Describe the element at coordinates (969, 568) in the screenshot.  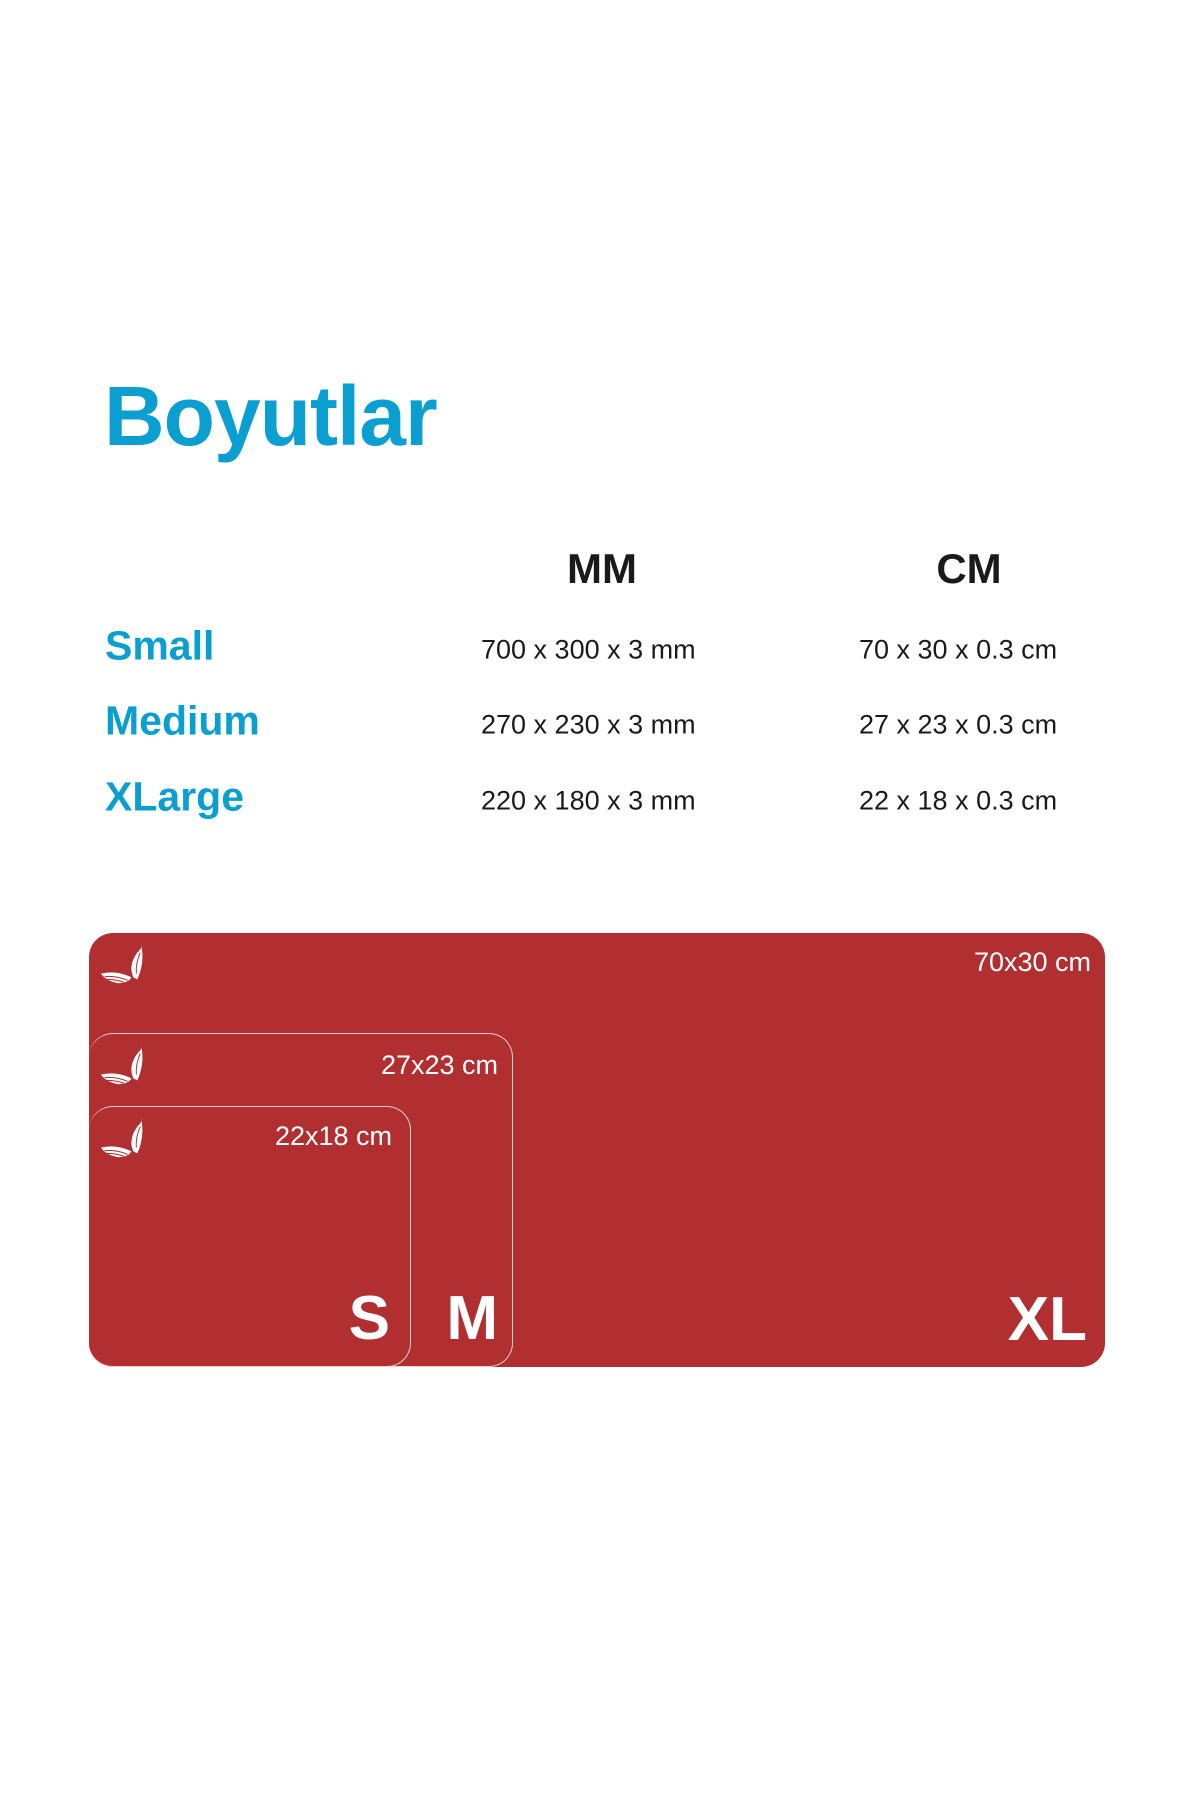
I see `column-header-cm: CM` at that location.